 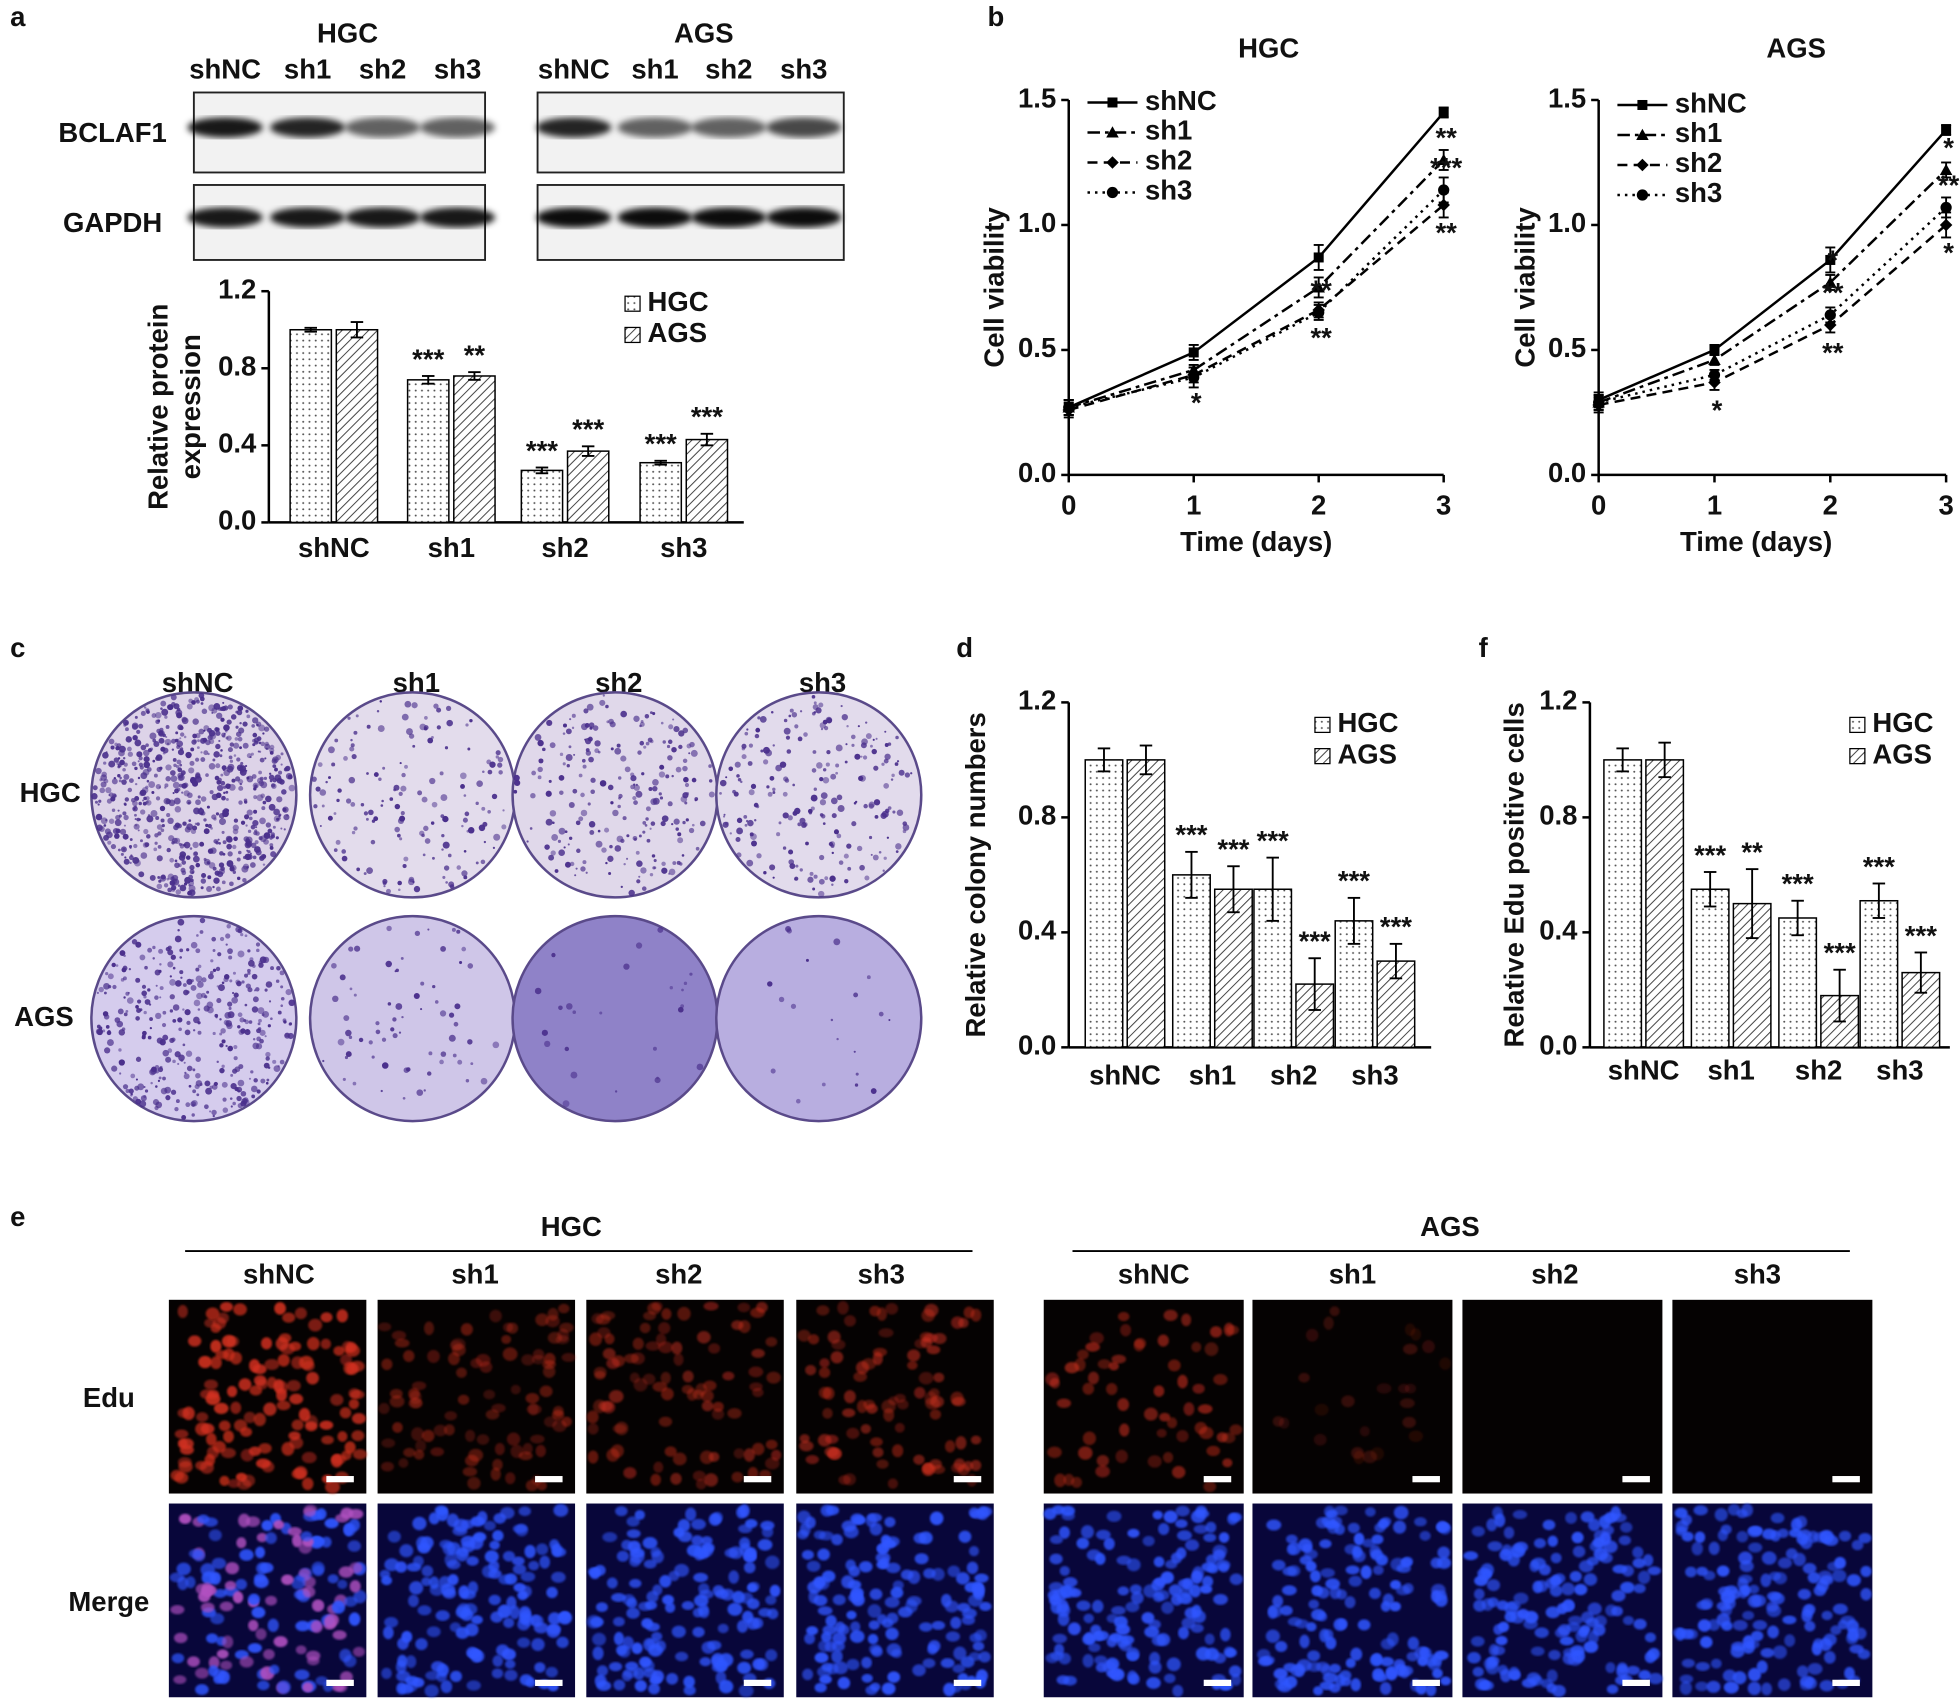 I want to click on marker, so click(x=1193, y=377).